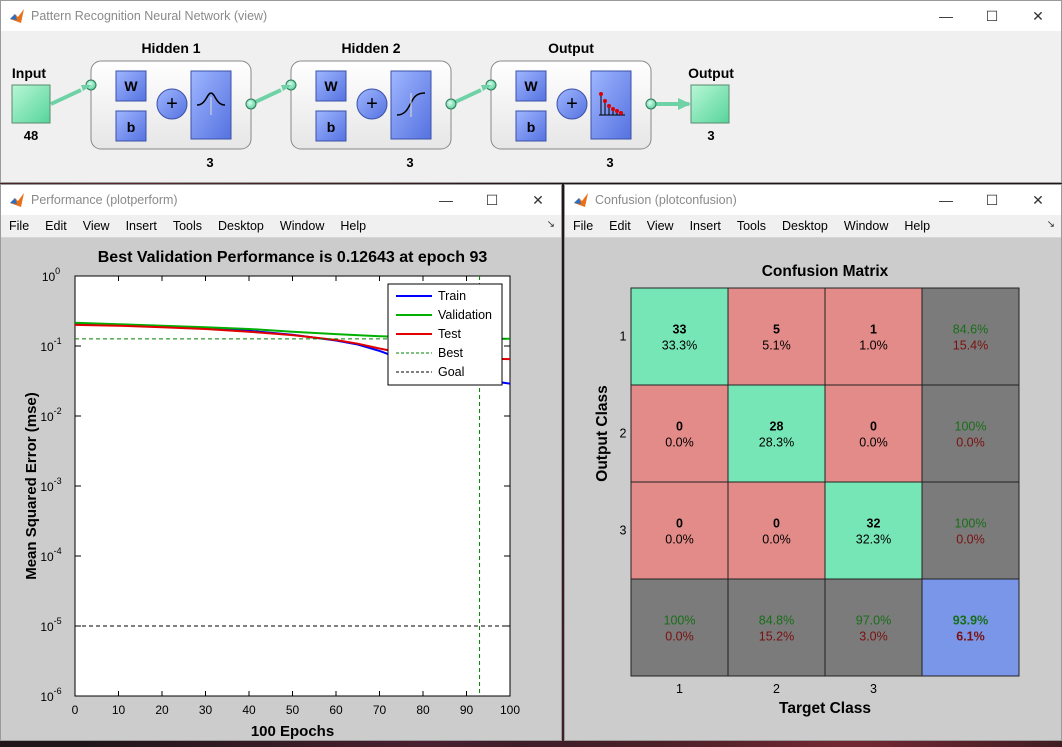 The height and width of the screenshot is (747, 1062). Describe the element at coordinates (386, 97) in the screenshot. I see `arrowheads` at that location.